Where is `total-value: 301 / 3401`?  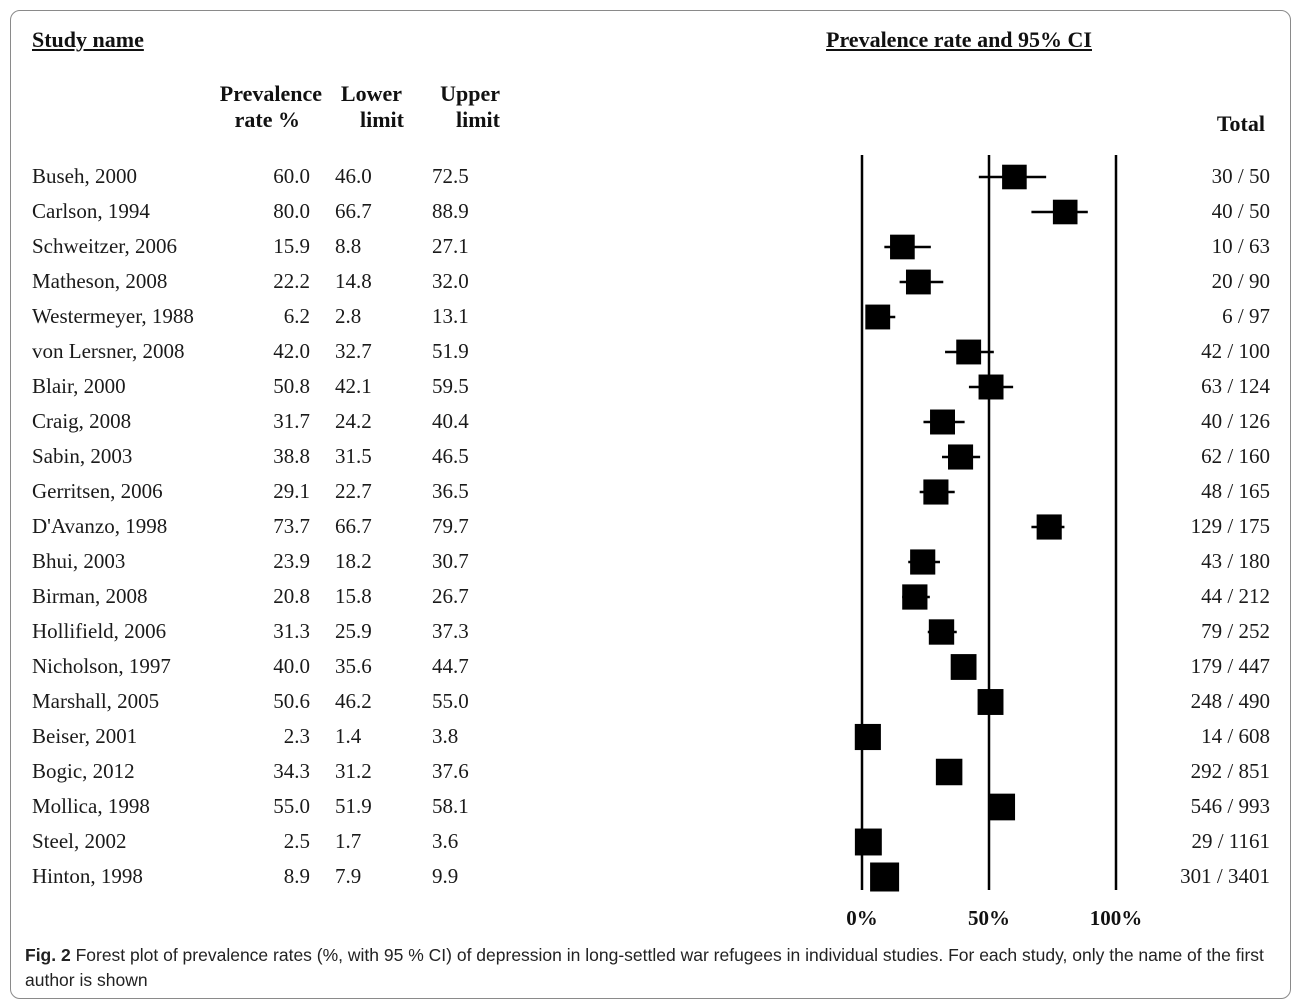
total-value: 301 / 3401 is located at coordinates (1225, 876).